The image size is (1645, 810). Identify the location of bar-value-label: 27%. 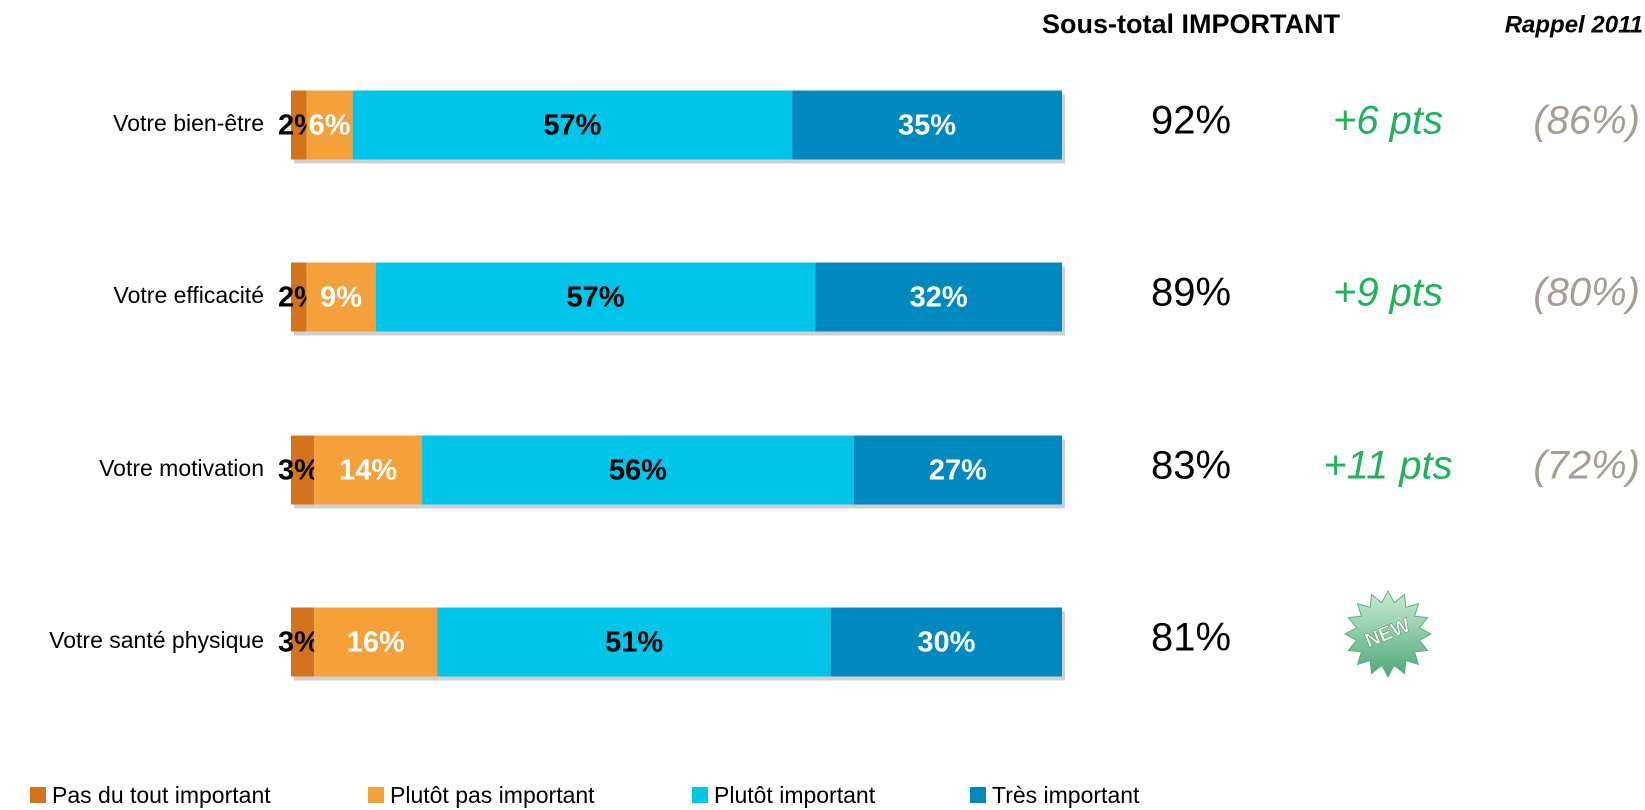
(958, 471).